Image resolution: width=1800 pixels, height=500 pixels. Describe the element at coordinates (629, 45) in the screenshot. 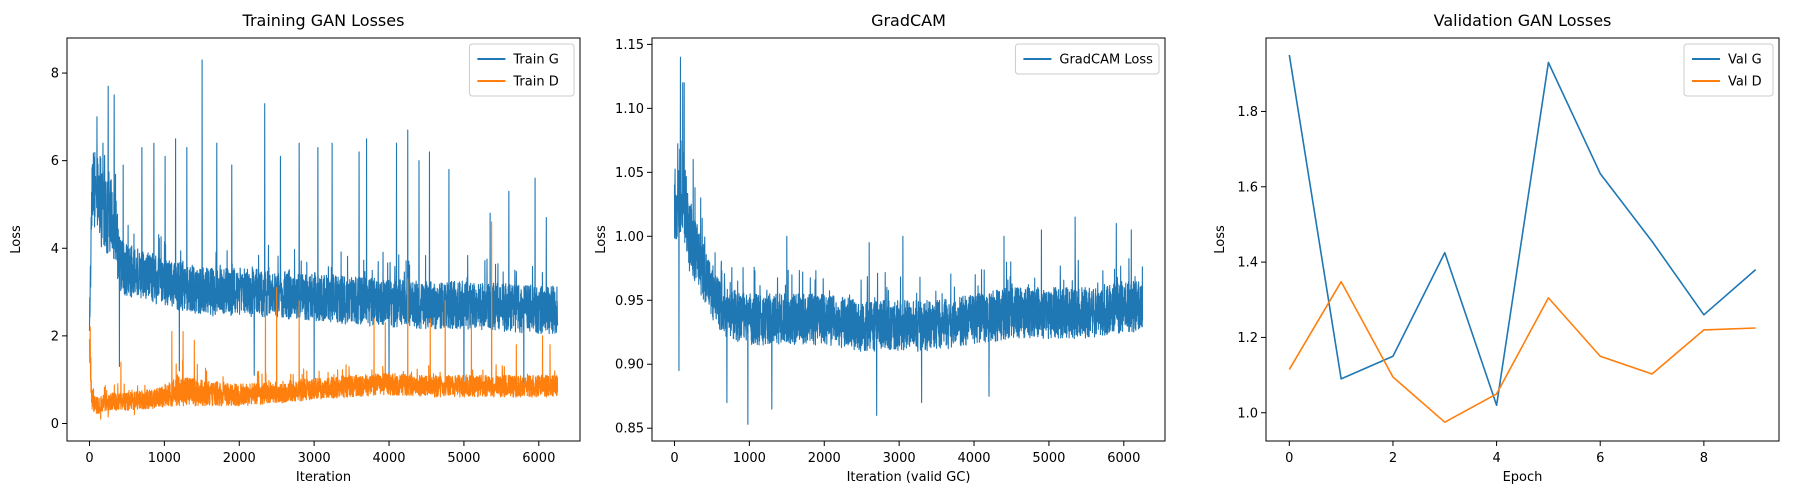

I see `y-tick-label: 1.15` at that location.